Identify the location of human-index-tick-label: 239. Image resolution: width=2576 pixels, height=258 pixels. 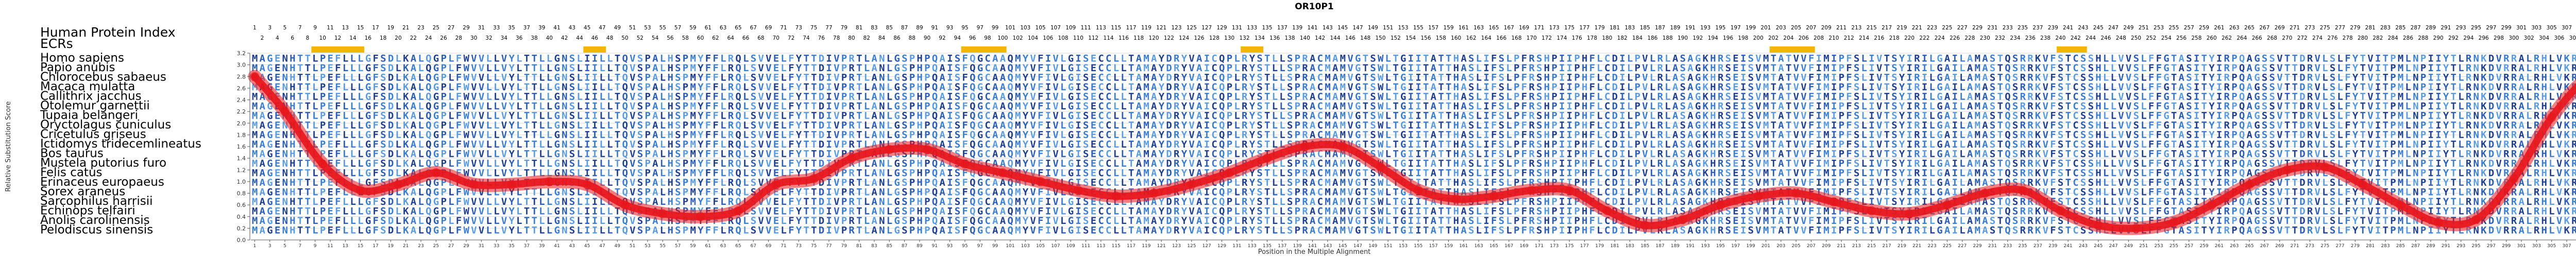
(2053, 28).